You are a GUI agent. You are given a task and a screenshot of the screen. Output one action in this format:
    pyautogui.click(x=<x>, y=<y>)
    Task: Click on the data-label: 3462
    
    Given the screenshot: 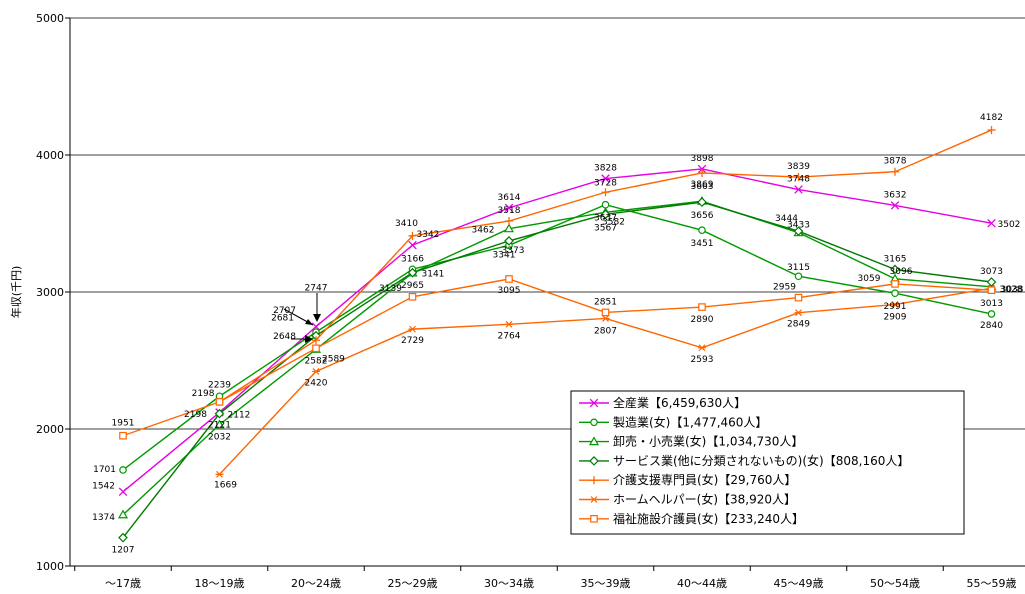 What is the action you would take?
    pyautogui.click(x=483, y=231)
    